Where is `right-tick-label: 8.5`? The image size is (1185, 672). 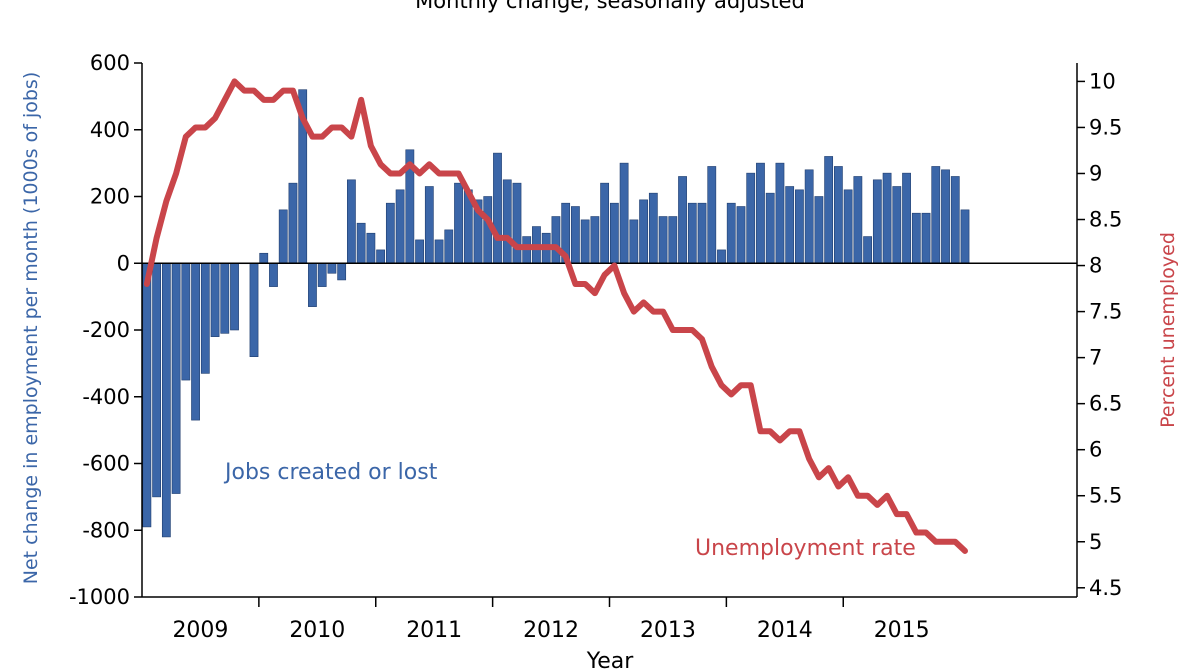 right-tick-label: 8.5 is located at coordinates (1105, 220).